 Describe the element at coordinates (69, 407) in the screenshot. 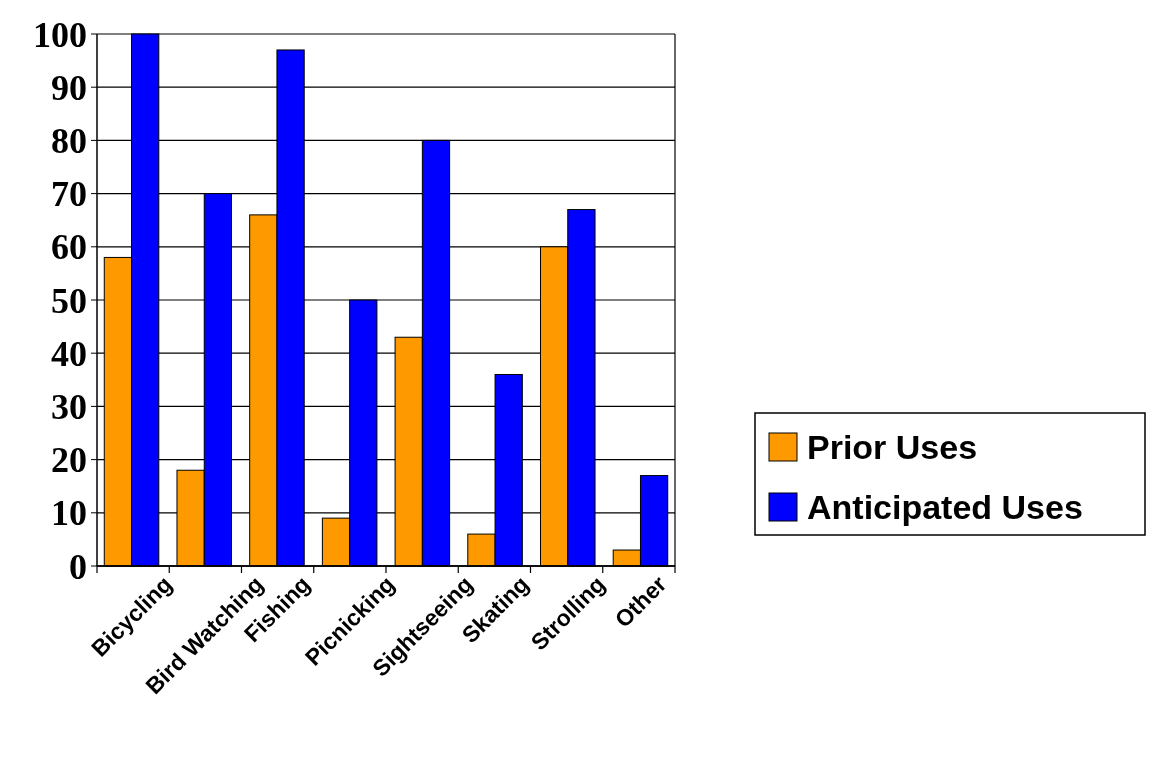

I see `y-tick-label: 30` at that location.